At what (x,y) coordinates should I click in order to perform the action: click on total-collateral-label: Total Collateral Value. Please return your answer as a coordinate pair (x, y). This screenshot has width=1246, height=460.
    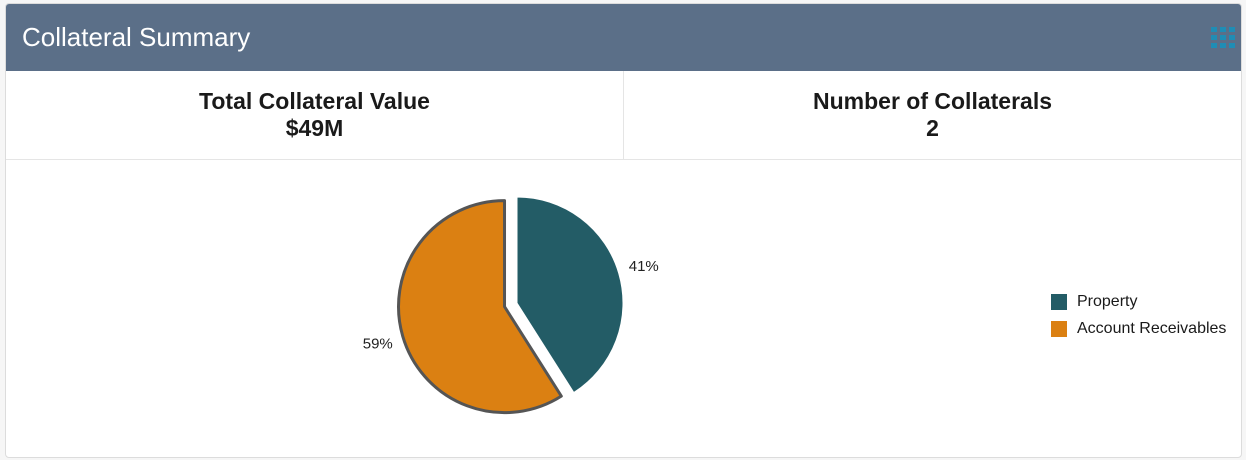
    Looking at the image, I should click on (314, 101).